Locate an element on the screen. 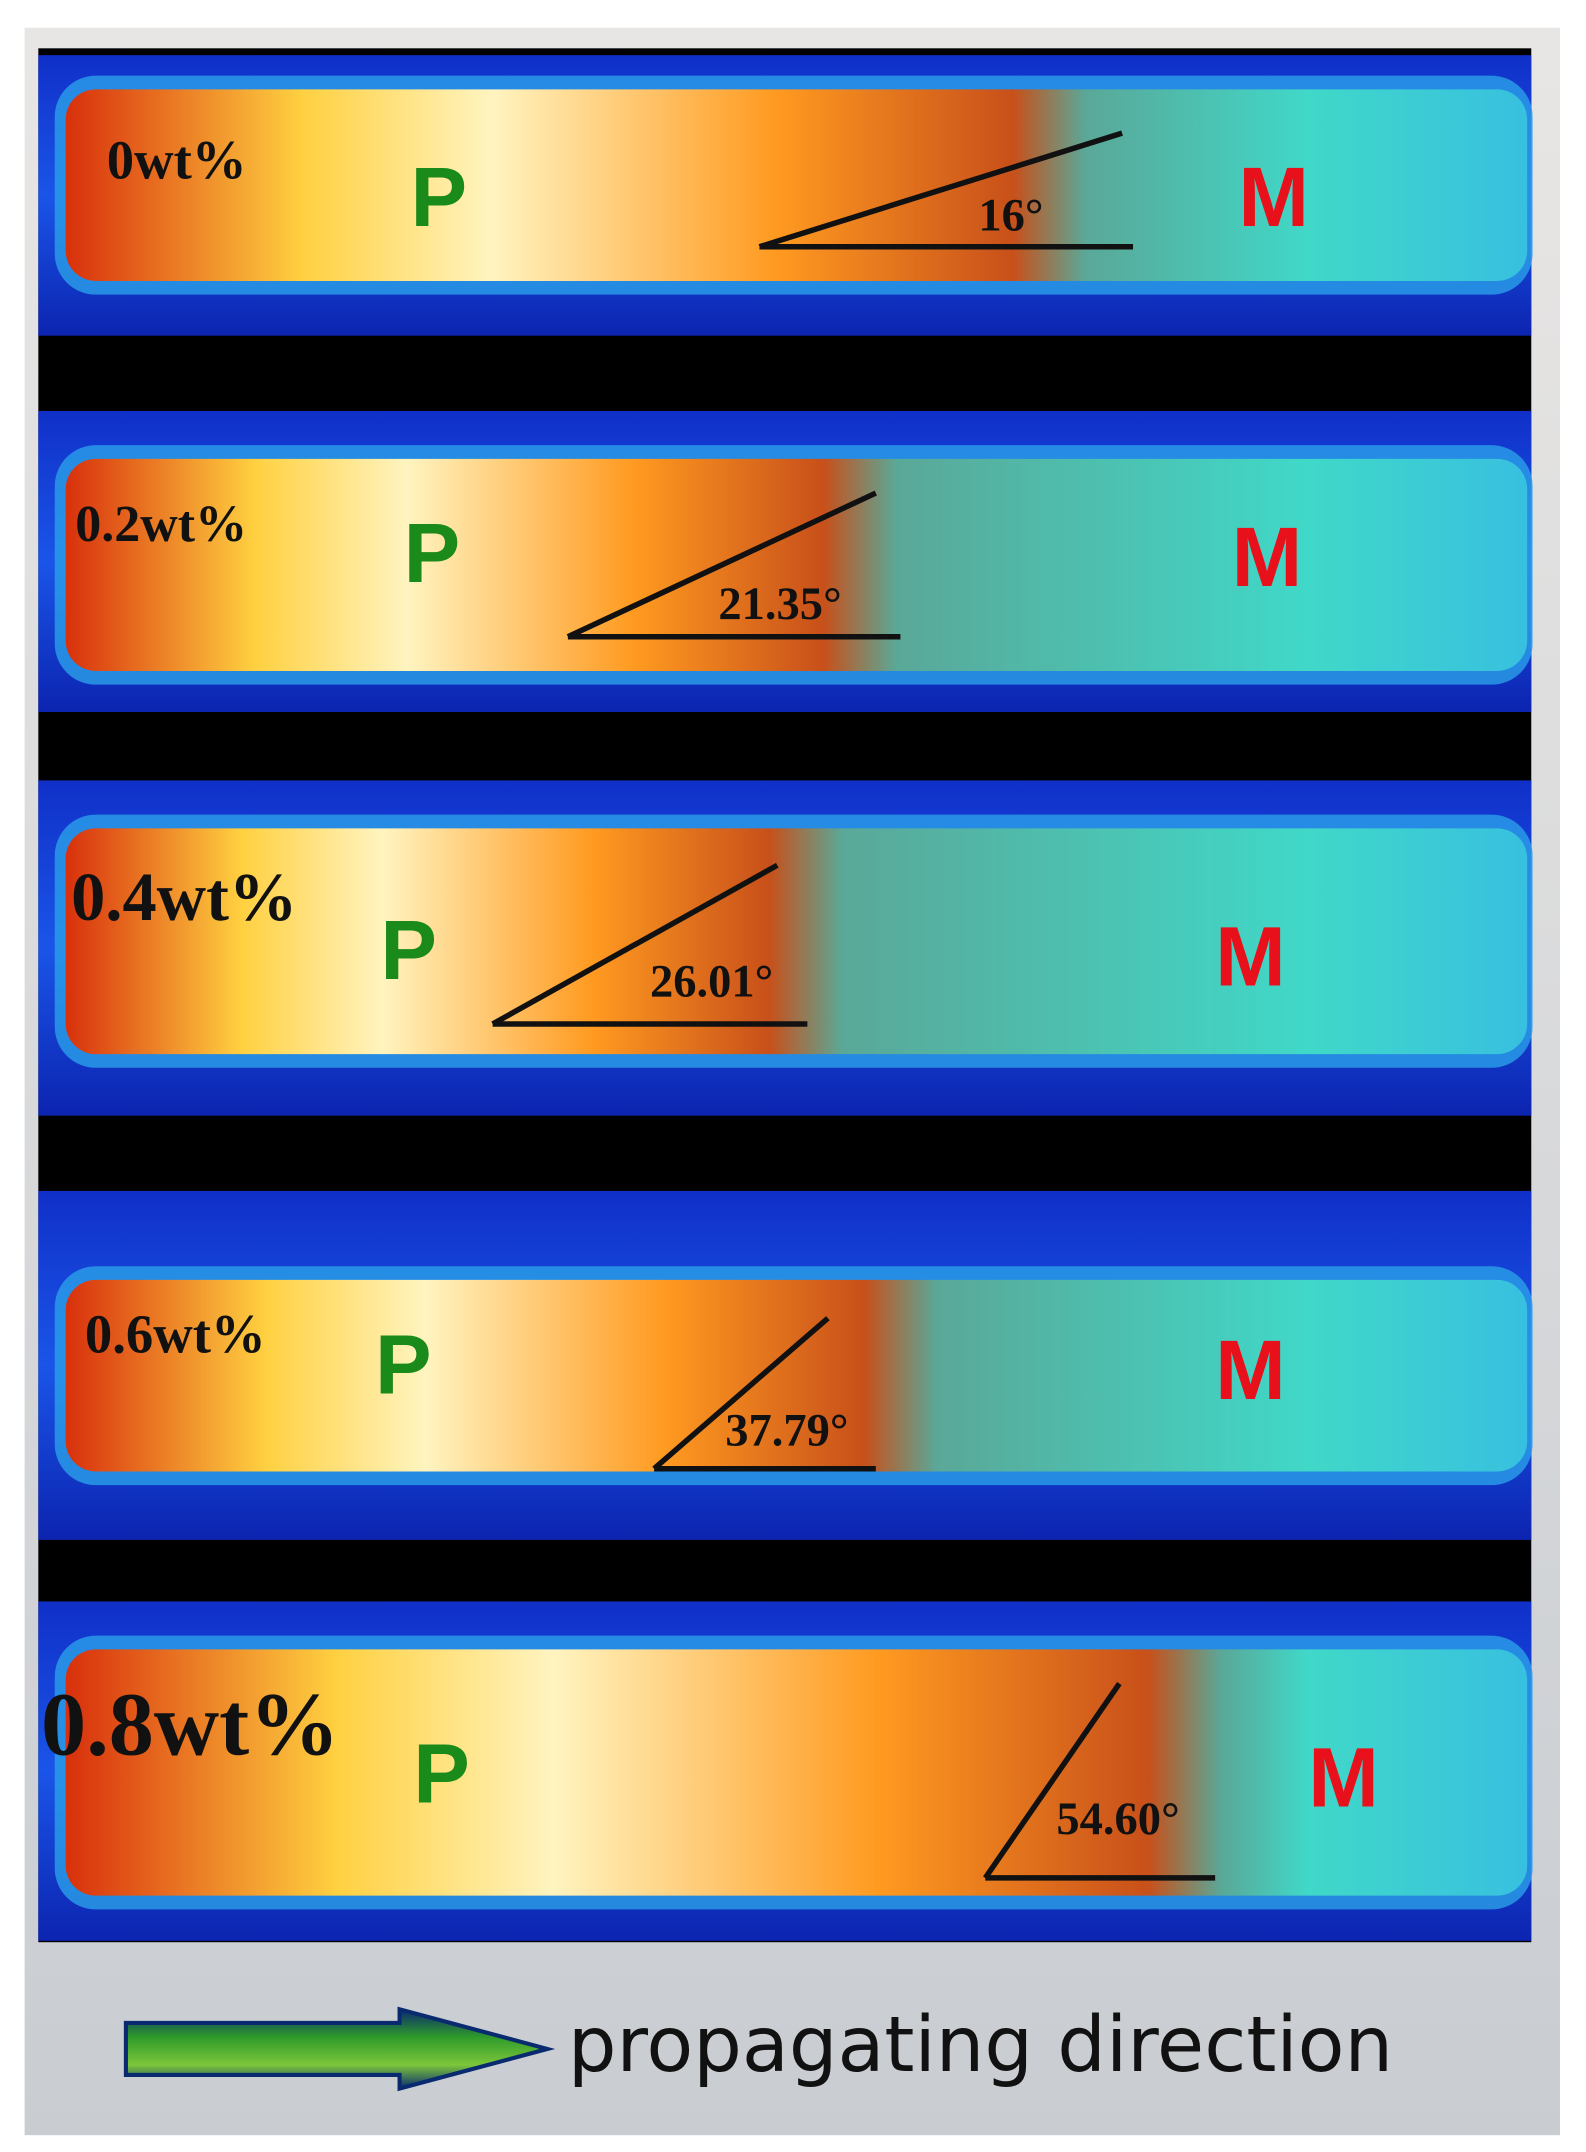 The height and width of the screenshot is (2152, 1586). panel: 0.2wt% P M 21.35° is located at coordinates (785, 561).